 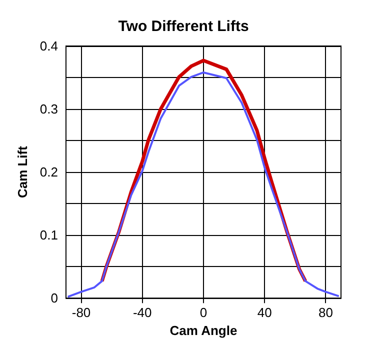 What do you see at coordinates (264, 312) in the screenshot?
I see `x-tick-label: 40` at bounding box center [264, 312].